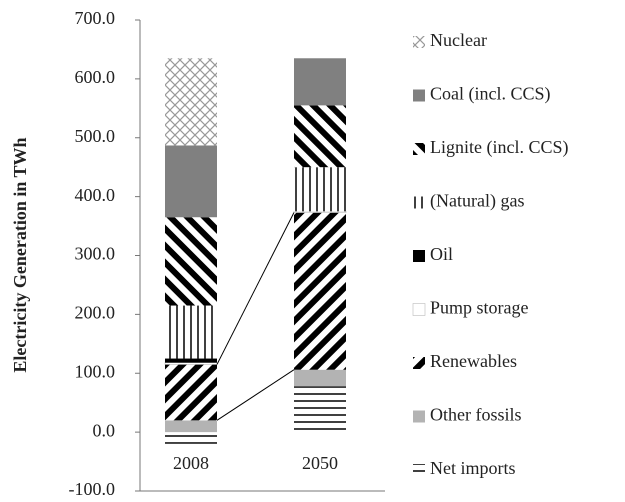  What do you see at coordinates (476, 415) in the screenshot?
I see `legend-label: Other fossils` at bounding box center [476, 415].